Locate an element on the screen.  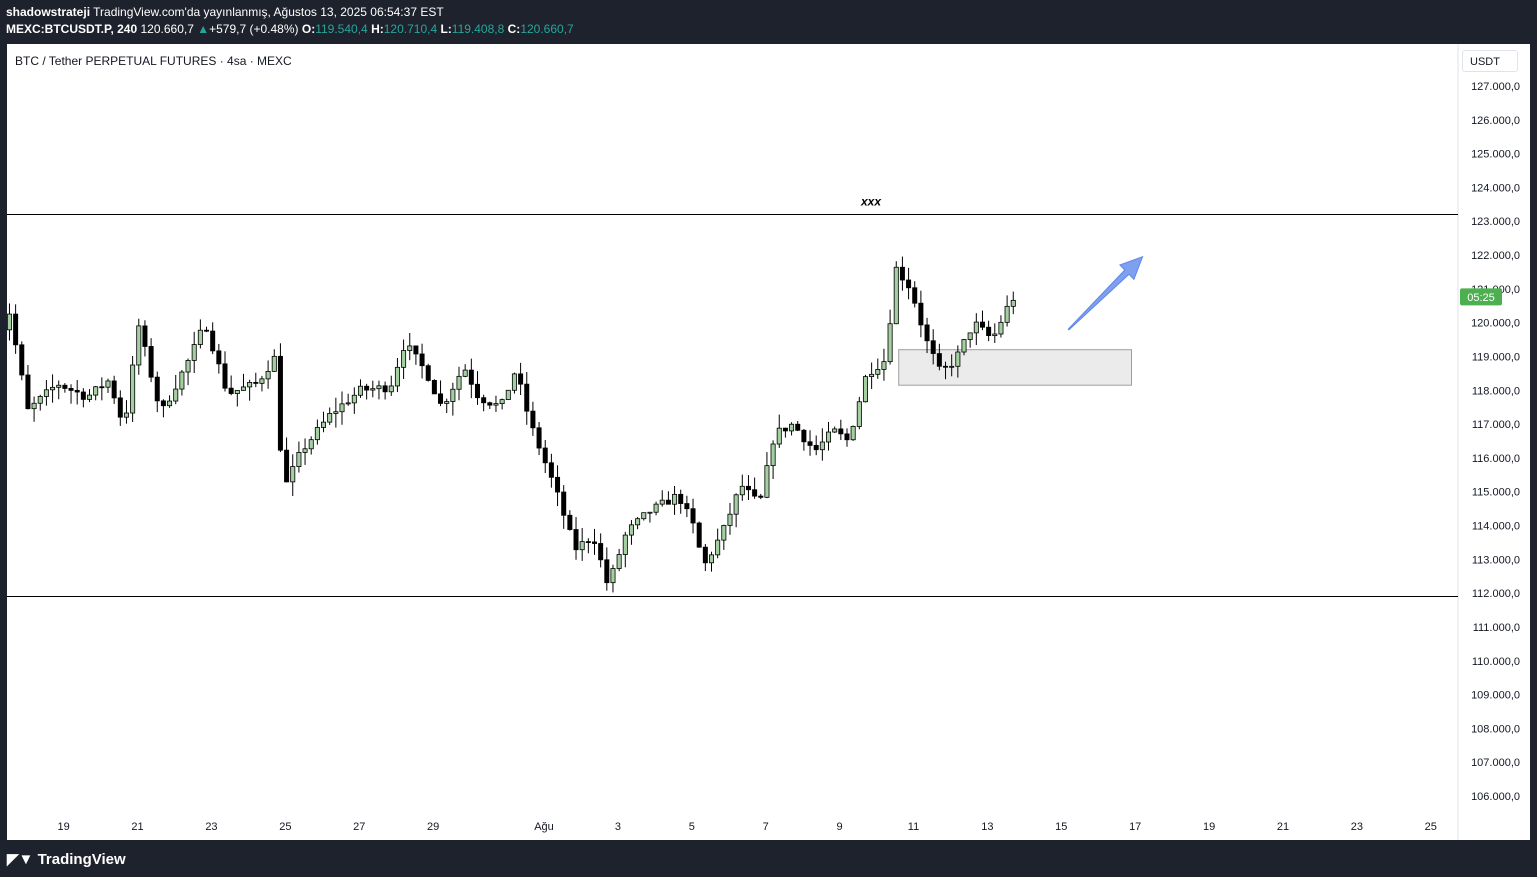
last-price-tag is located at coordinates (1481, 297).